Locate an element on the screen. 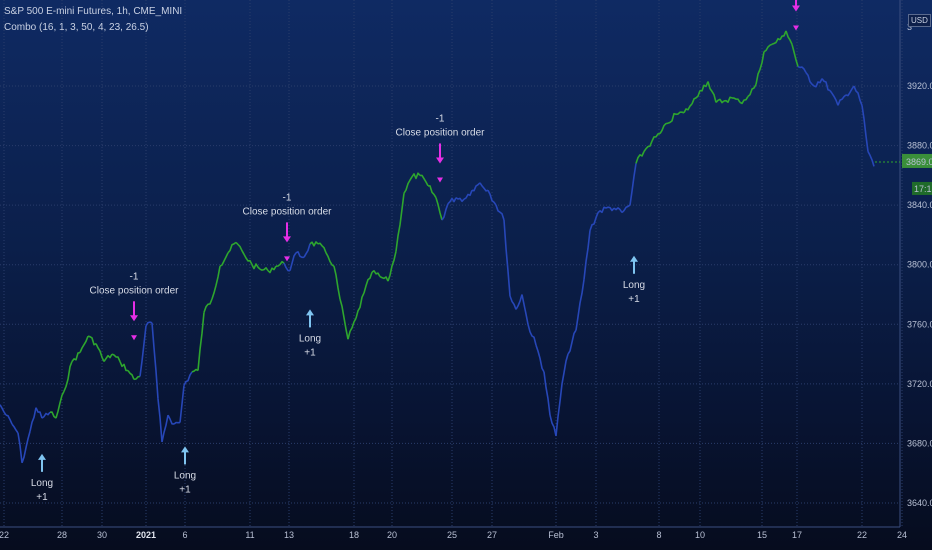 The width and height of the screenshot is (932, 550). last-price-value: 3869.00 is located at coordinates (919, 162).